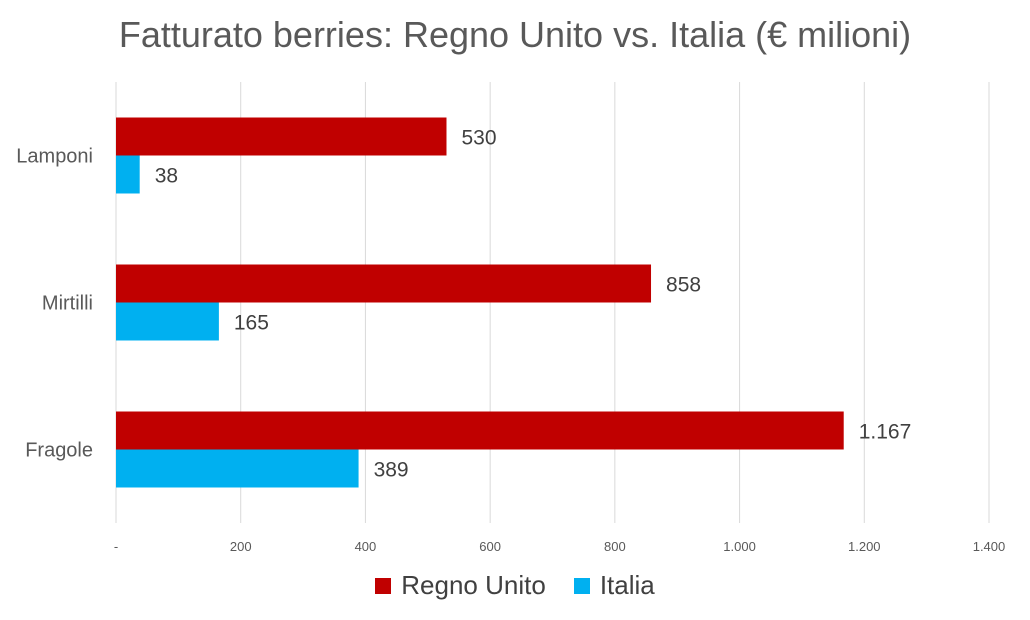  Describe the element at coordinates (615, 546) in the screenshot. I see `x-tick-label: 800` at that location.